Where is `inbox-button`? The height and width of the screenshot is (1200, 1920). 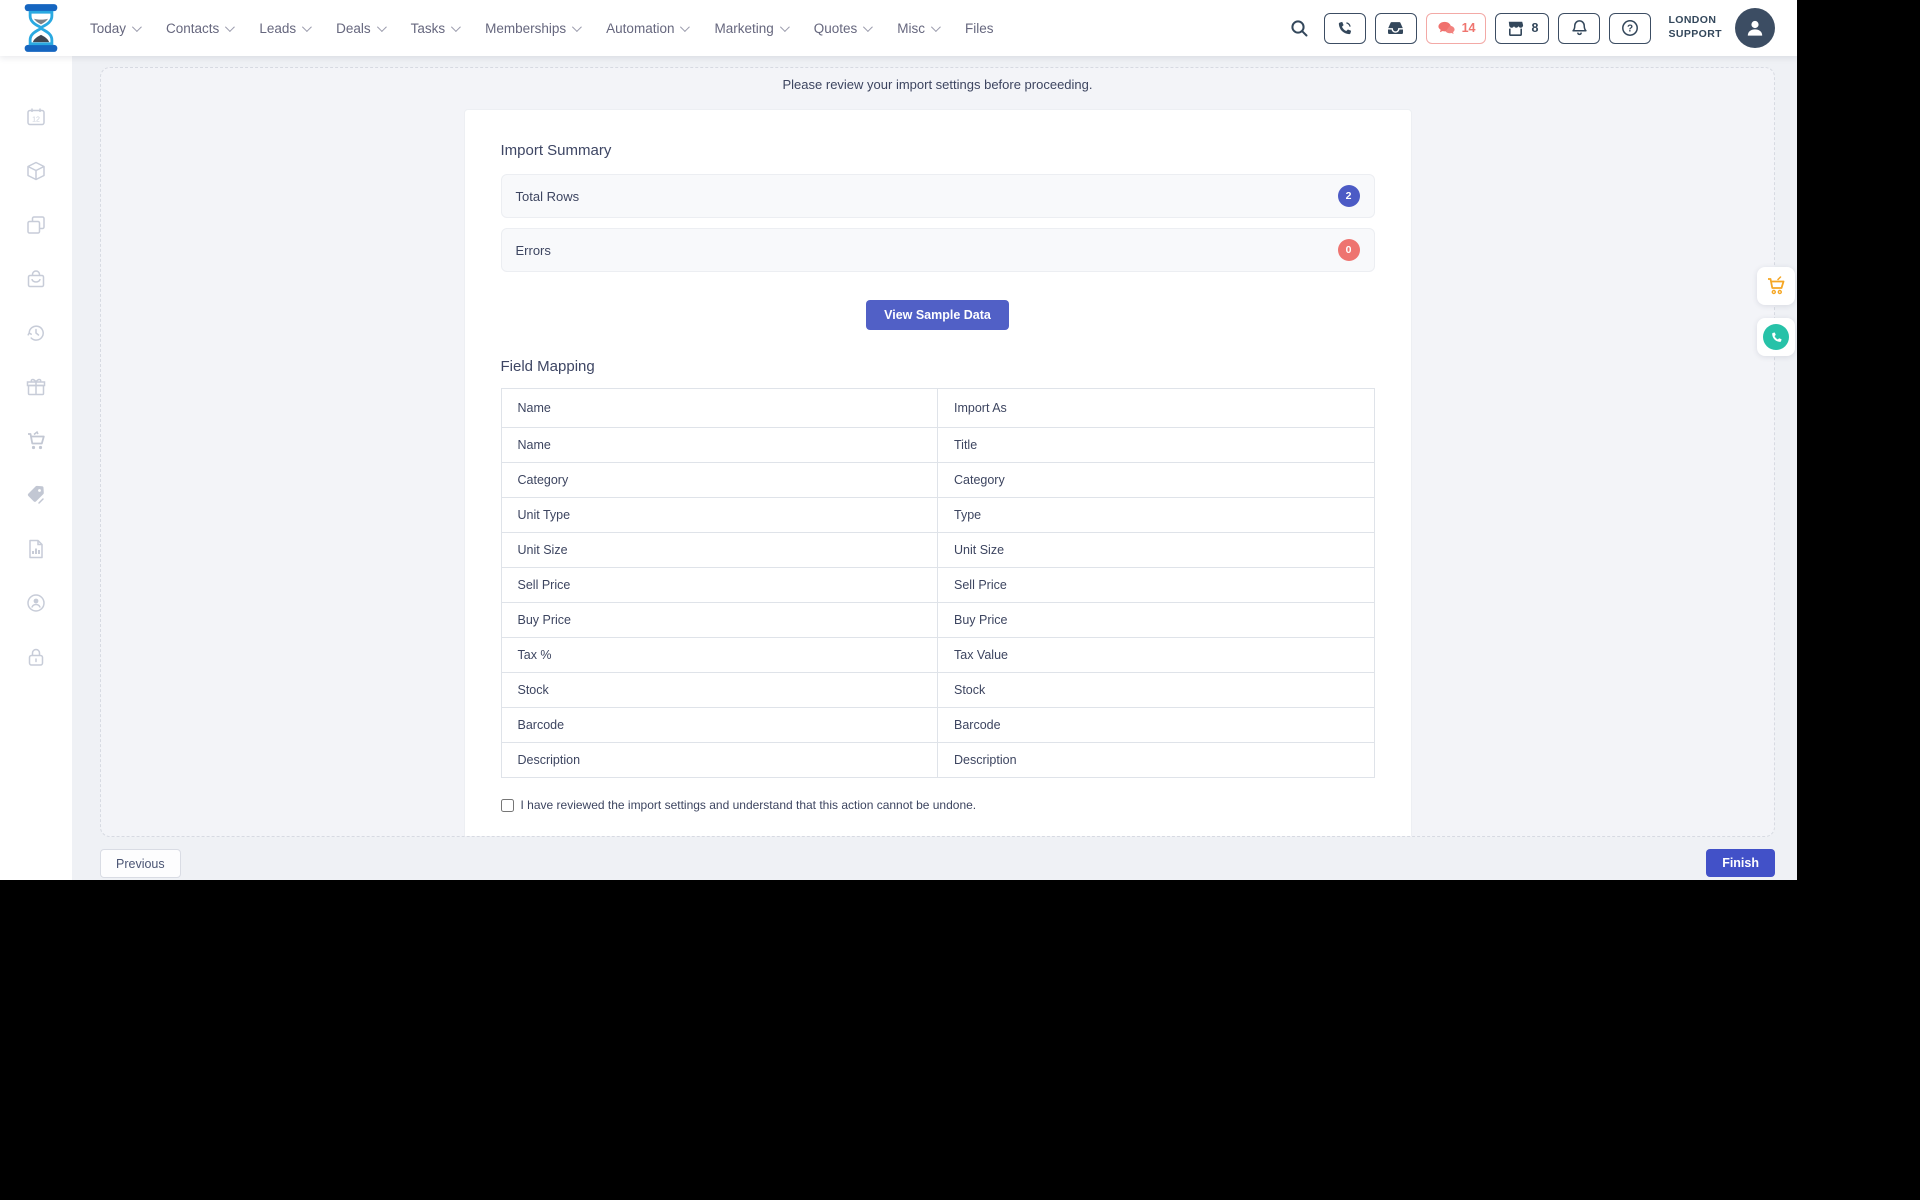
inbox-button is located at coordinates (1395, 28).